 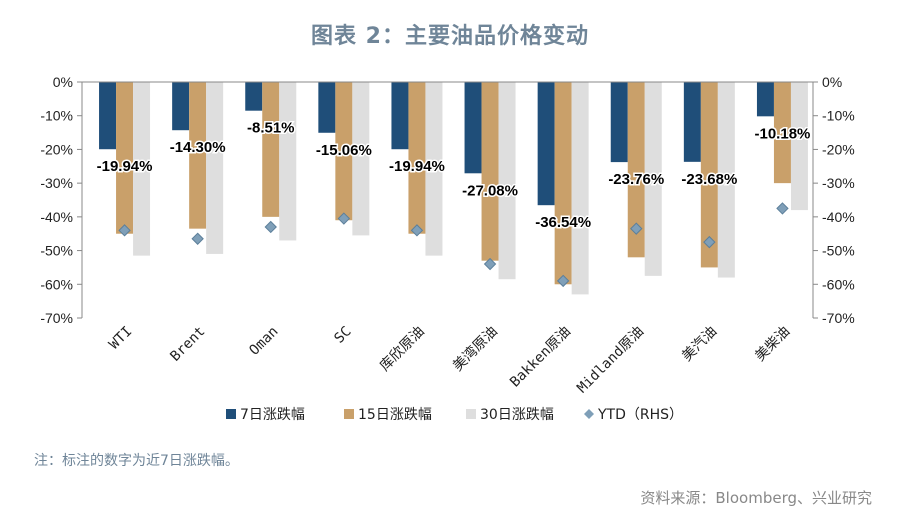 I want to click on data-label: -8.51%, so click(x=271, y=128).